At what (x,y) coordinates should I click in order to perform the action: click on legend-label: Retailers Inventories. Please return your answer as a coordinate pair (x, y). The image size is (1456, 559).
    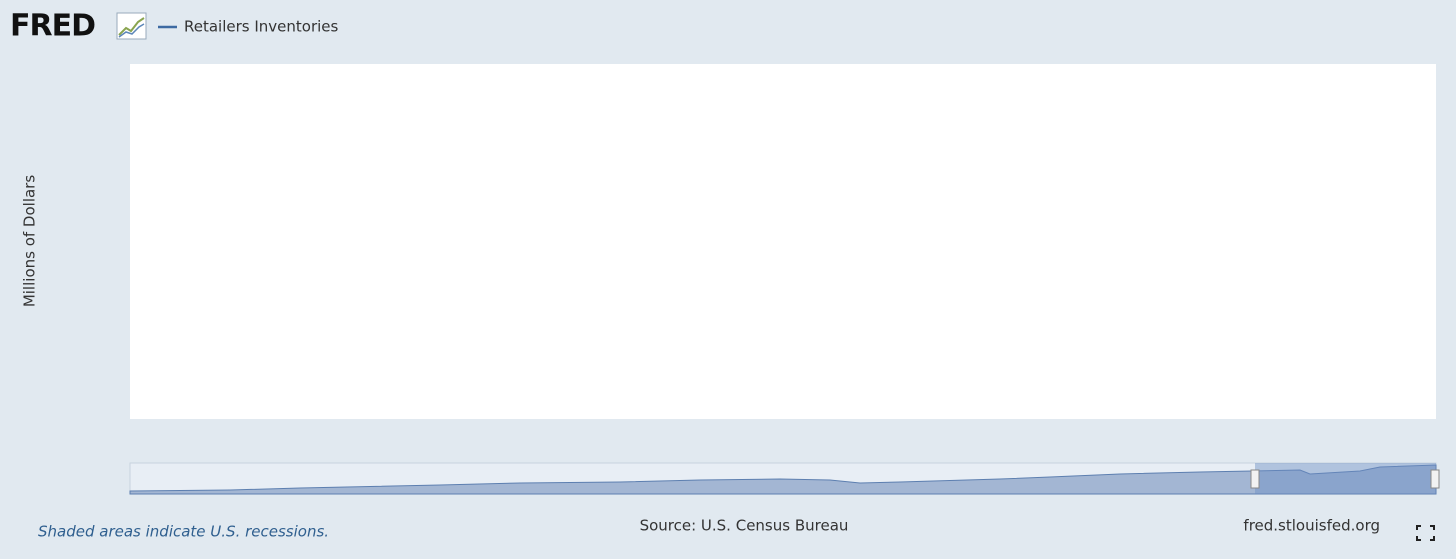
    Looking at the image, I should click on (261, 27).